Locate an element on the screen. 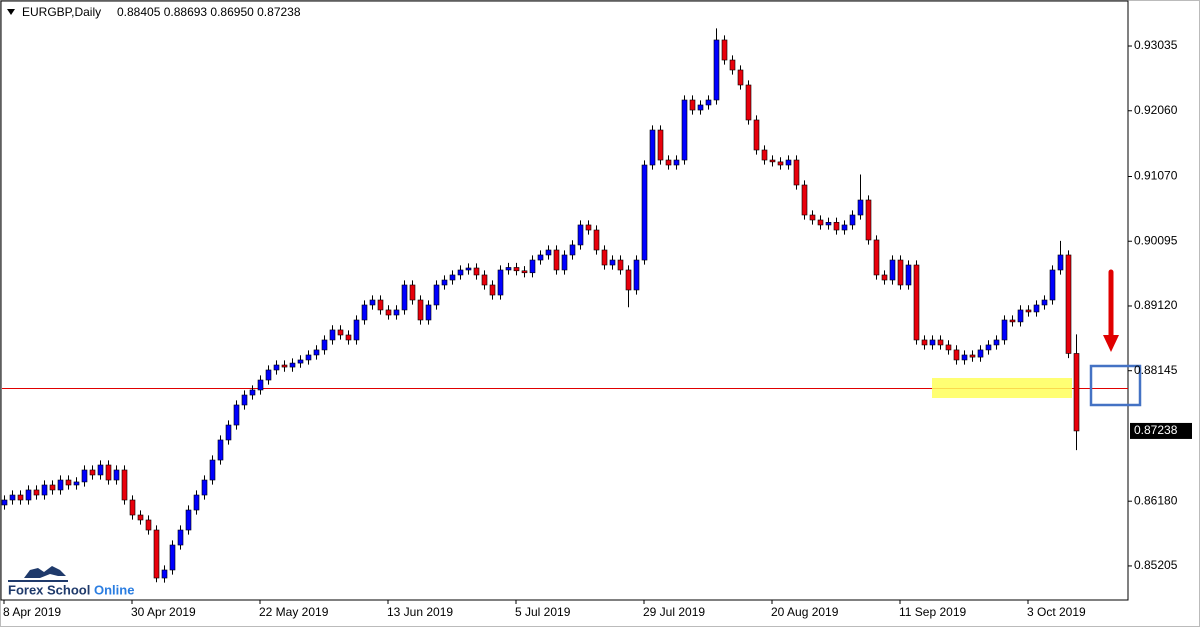  current-price-label: 0.87238 is located at coordinates (1156, 430).